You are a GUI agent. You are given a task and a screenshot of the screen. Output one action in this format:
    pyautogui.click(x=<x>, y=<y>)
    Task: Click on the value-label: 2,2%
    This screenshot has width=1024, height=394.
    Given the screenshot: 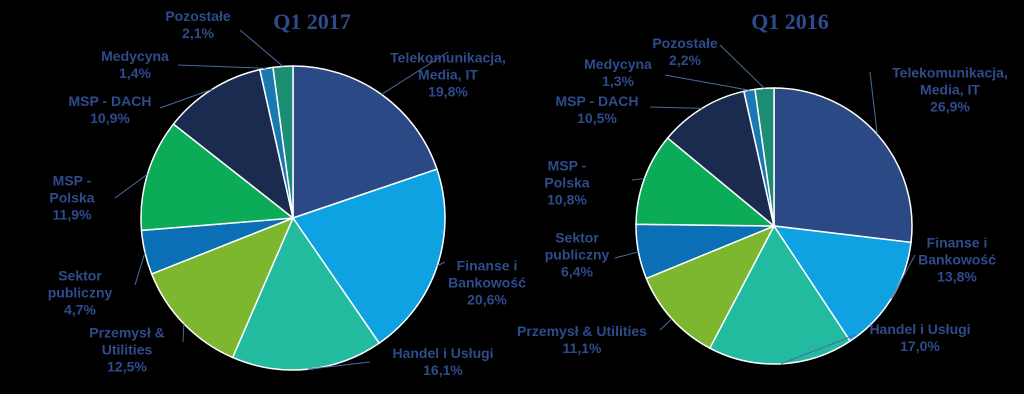 What is the action you would take?
    pyautogui.click(x=685, y=60)
    